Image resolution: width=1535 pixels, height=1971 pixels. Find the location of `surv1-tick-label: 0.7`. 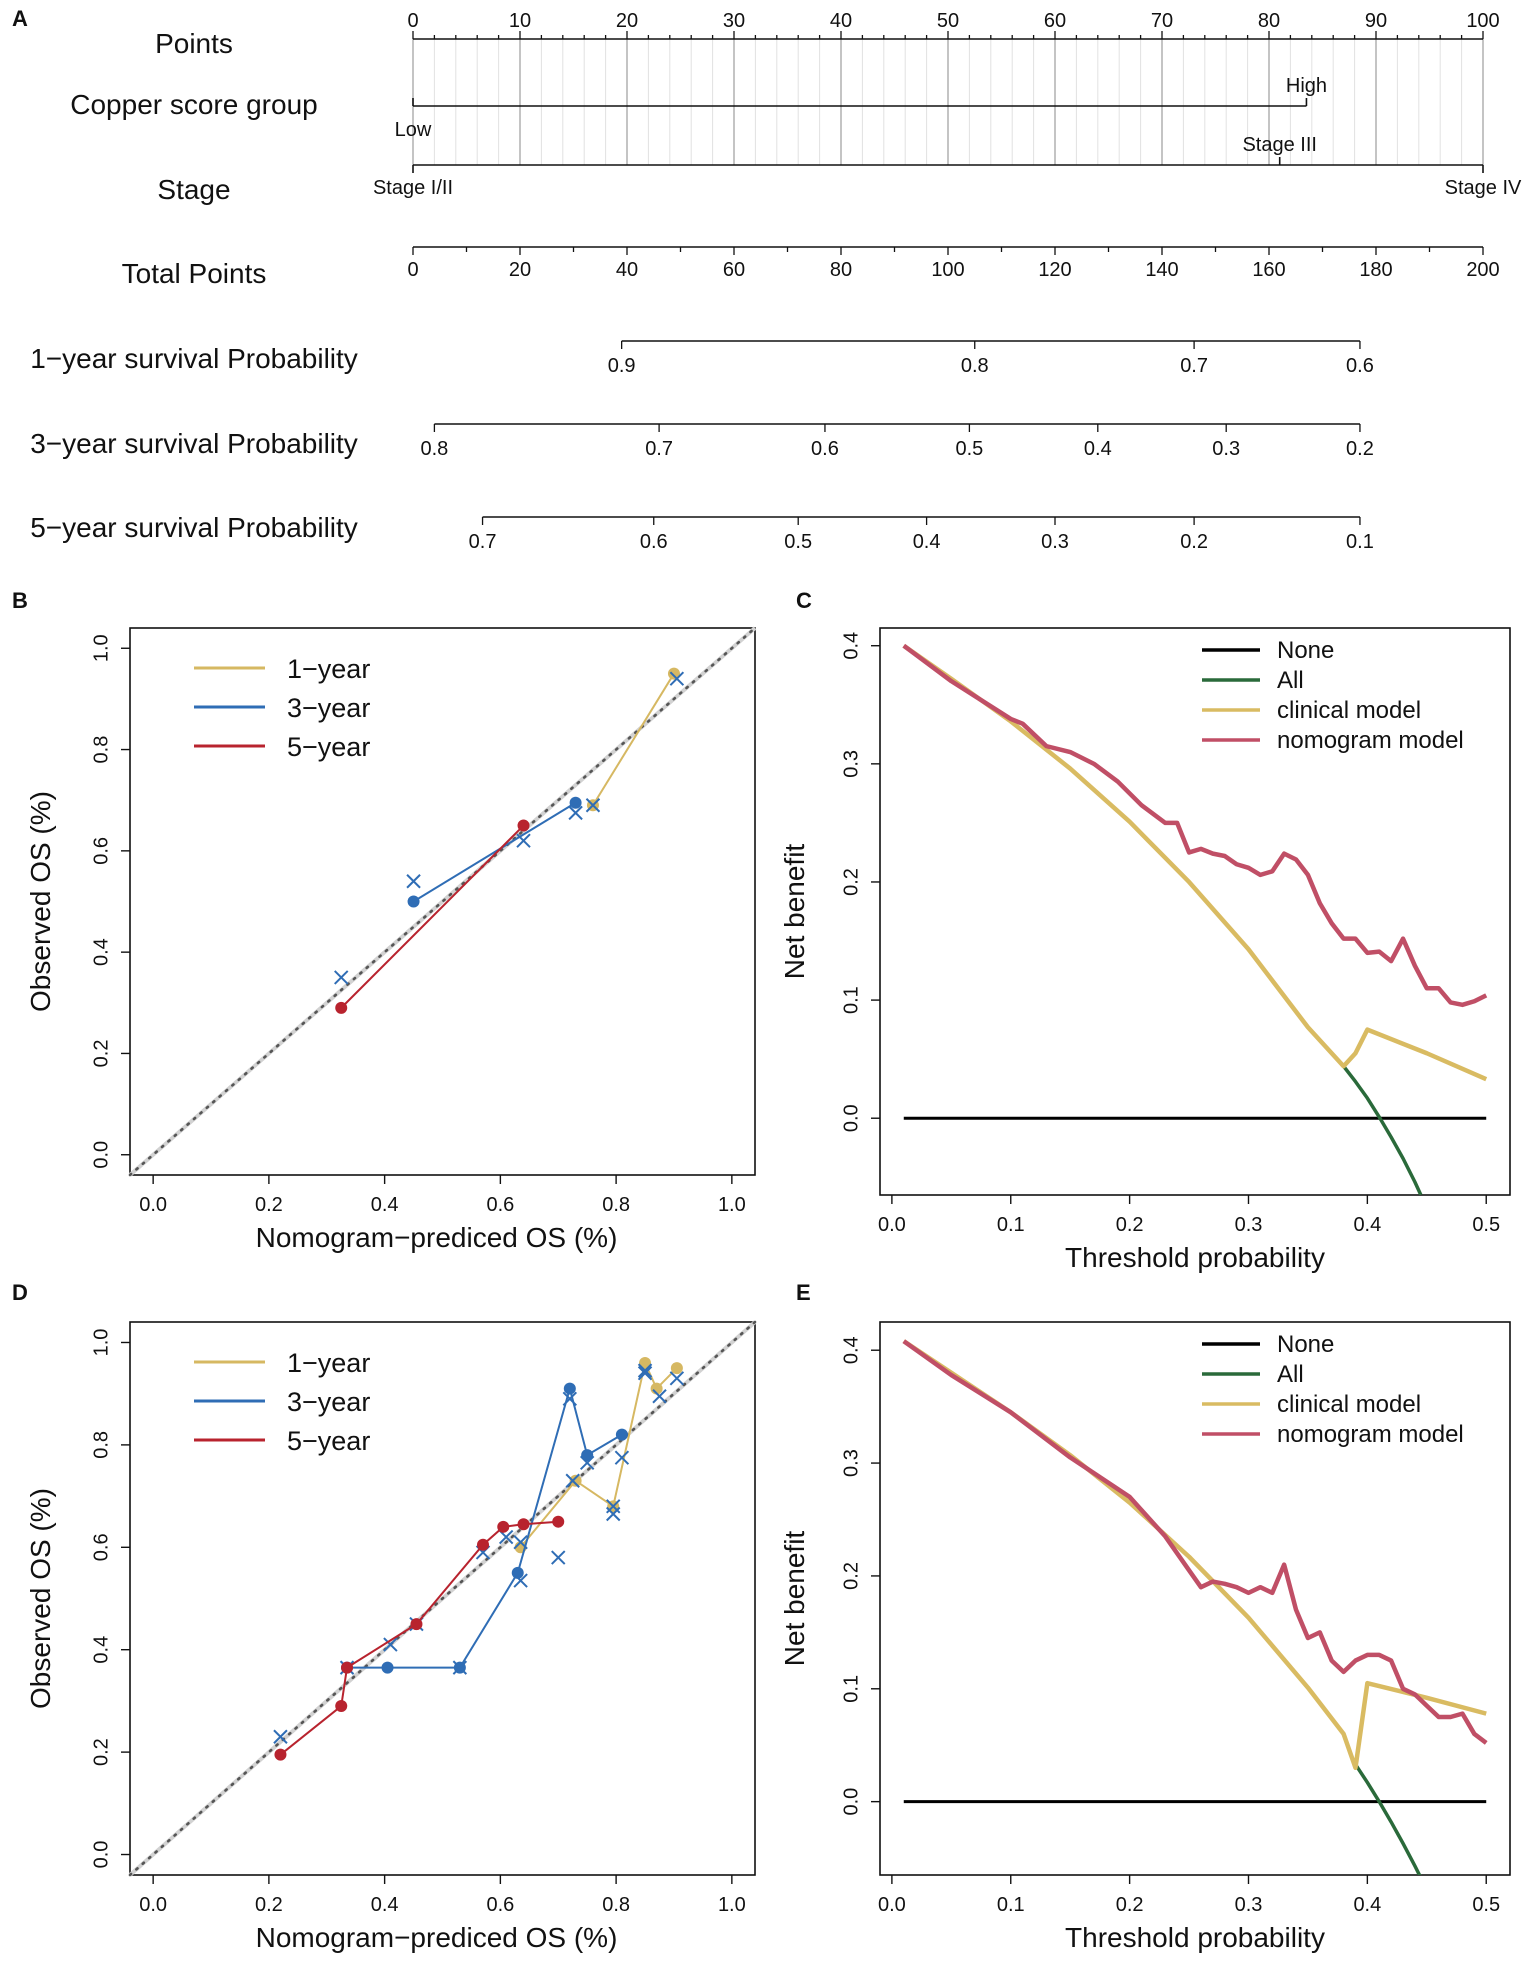

surv1-tick-label: 0.7 is located at coordinates (1194, 366).